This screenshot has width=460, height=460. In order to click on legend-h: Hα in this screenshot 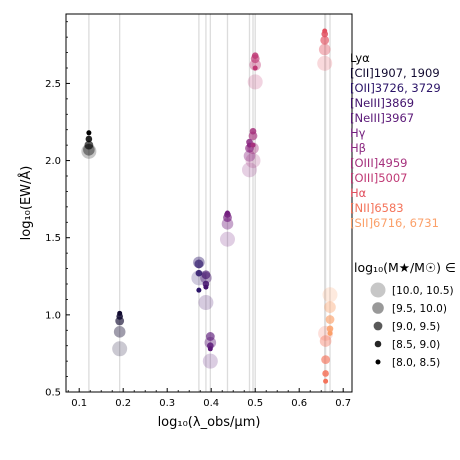, I will do `click(358, 193)`.